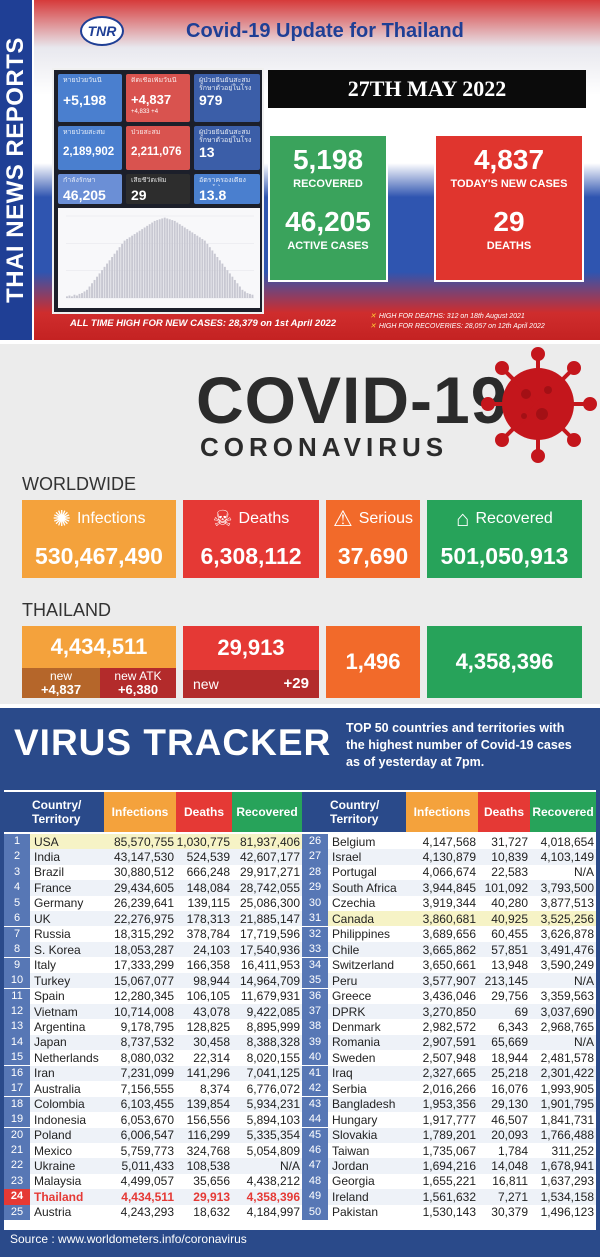  What do you see at coordinates (567, 887) in the screenshot?
I see `recovered-cell: 3,793,500` at bounding box center [567, 887].